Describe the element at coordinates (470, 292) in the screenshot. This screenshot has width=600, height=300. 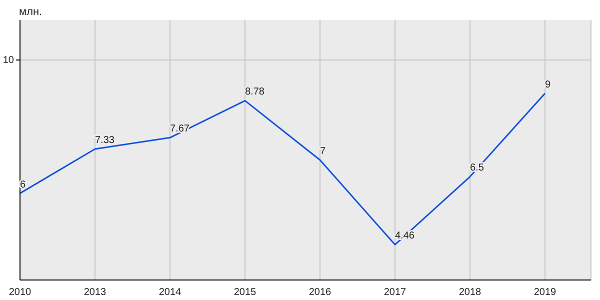
I see `x-tick-label: 2018` at that location.